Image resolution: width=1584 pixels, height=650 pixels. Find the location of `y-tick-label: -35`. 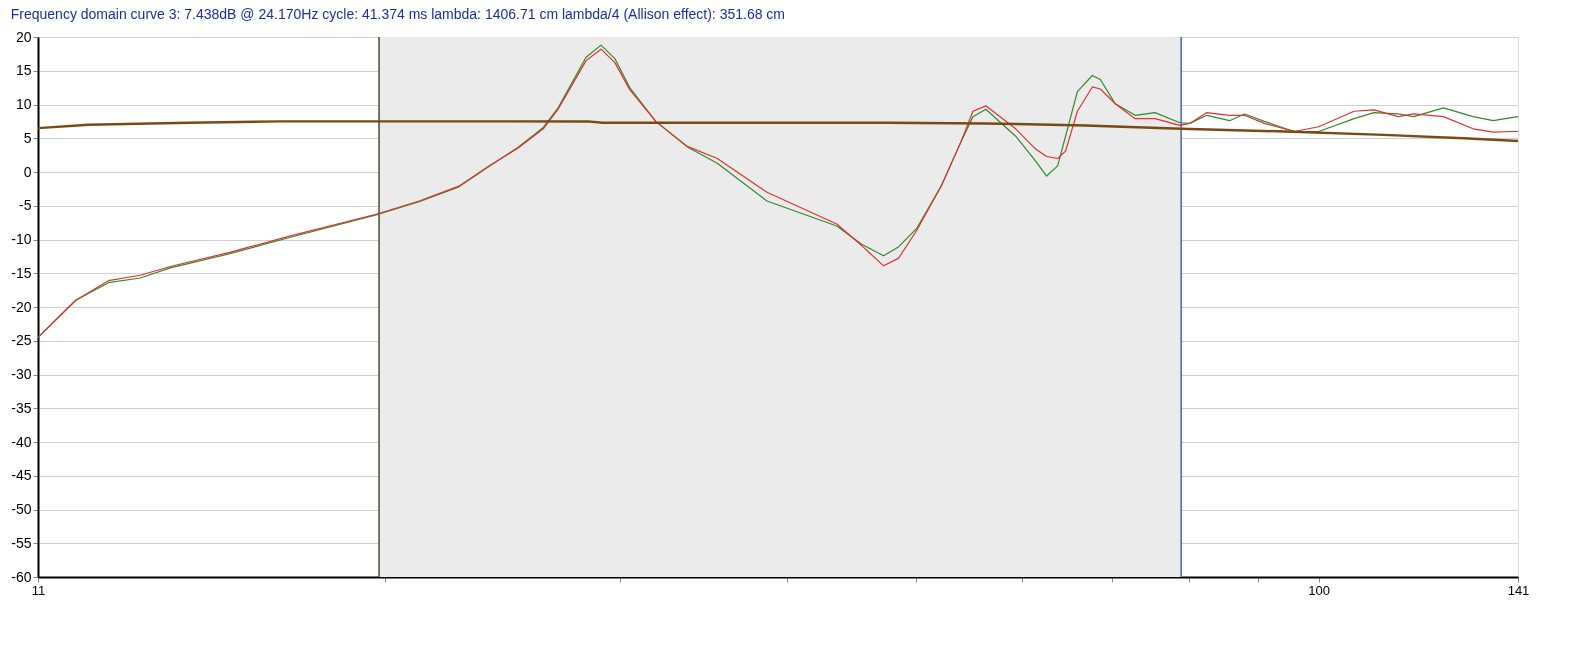

y-tick-label: -35 is located at coordinates (21, 407).